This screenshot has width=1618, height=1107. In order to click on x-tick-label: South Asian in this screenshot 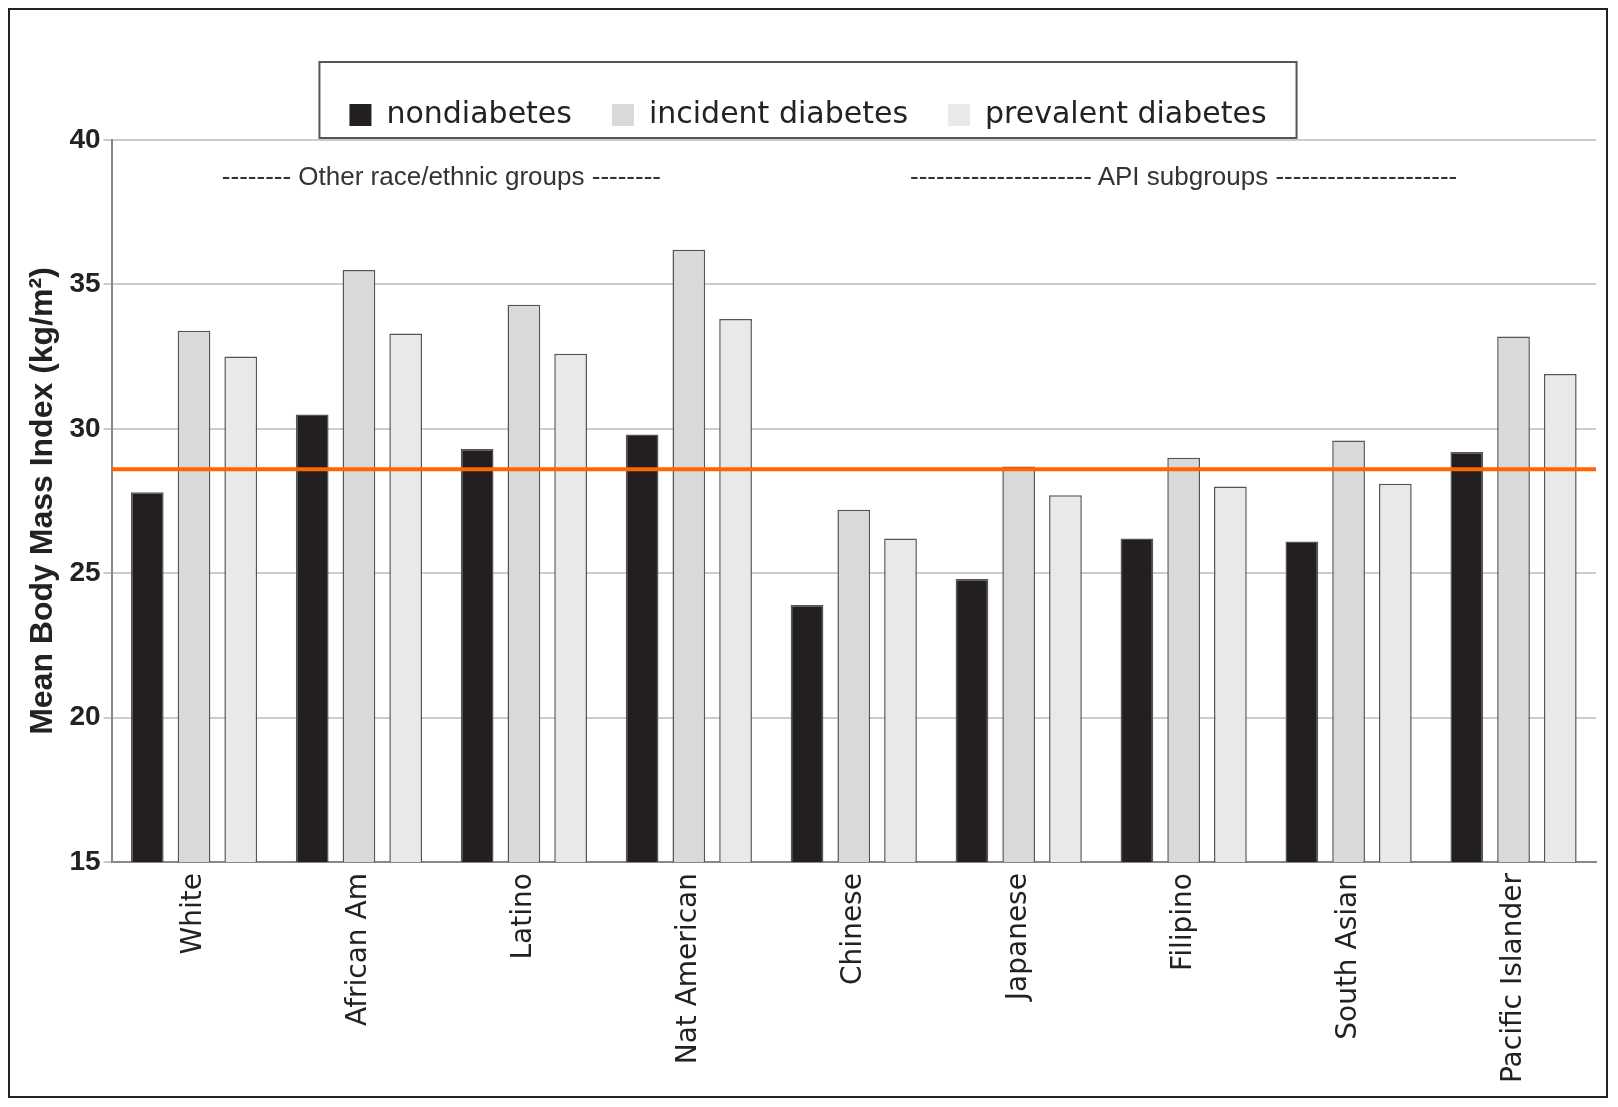, I will do `click(1346, 956)`.